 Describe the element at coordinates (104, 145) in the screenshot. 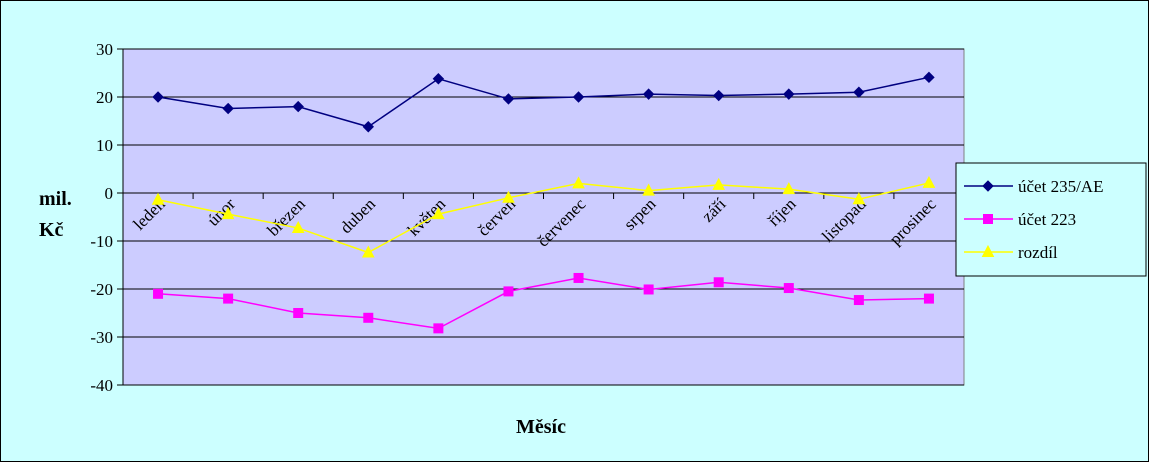

I see `y-tick-label: 10` at that location.